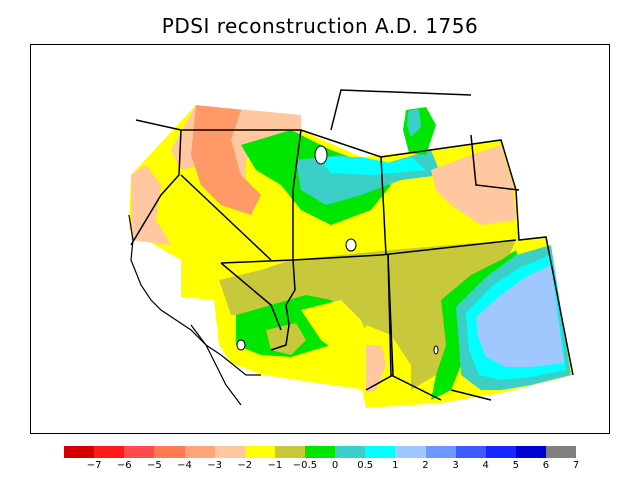 This screenshot has width=640, height=480. Describe the element at coordinates (395, 465) in the screenshot. I see `legend-label: 1` at that location.